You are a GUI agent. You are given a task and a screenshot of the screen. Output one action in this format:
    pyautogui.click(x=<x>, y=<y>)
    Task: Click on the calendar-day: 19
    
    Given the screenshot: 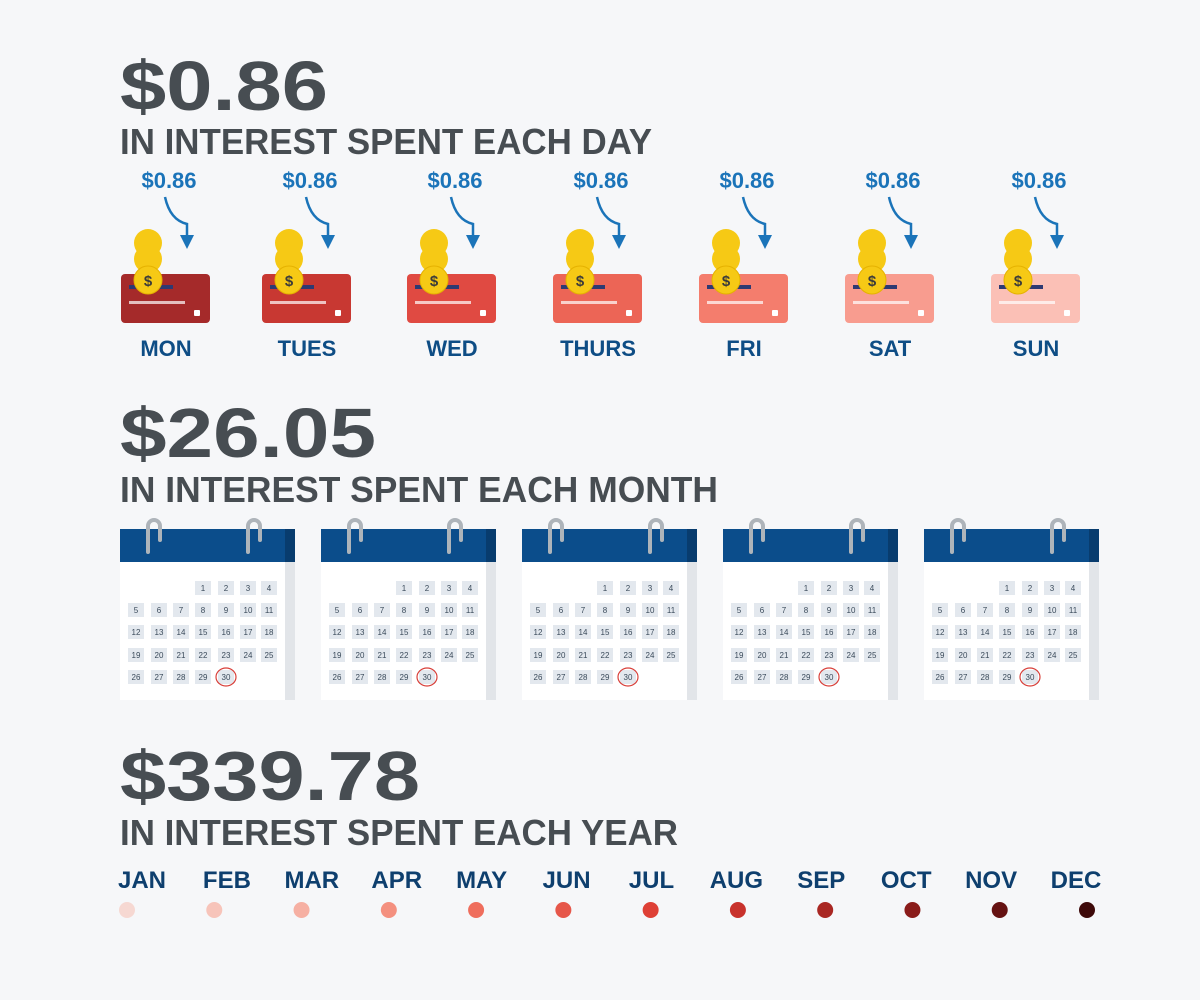 What is the action you would take?
    pyautogui.click(x=940, y=655)
    